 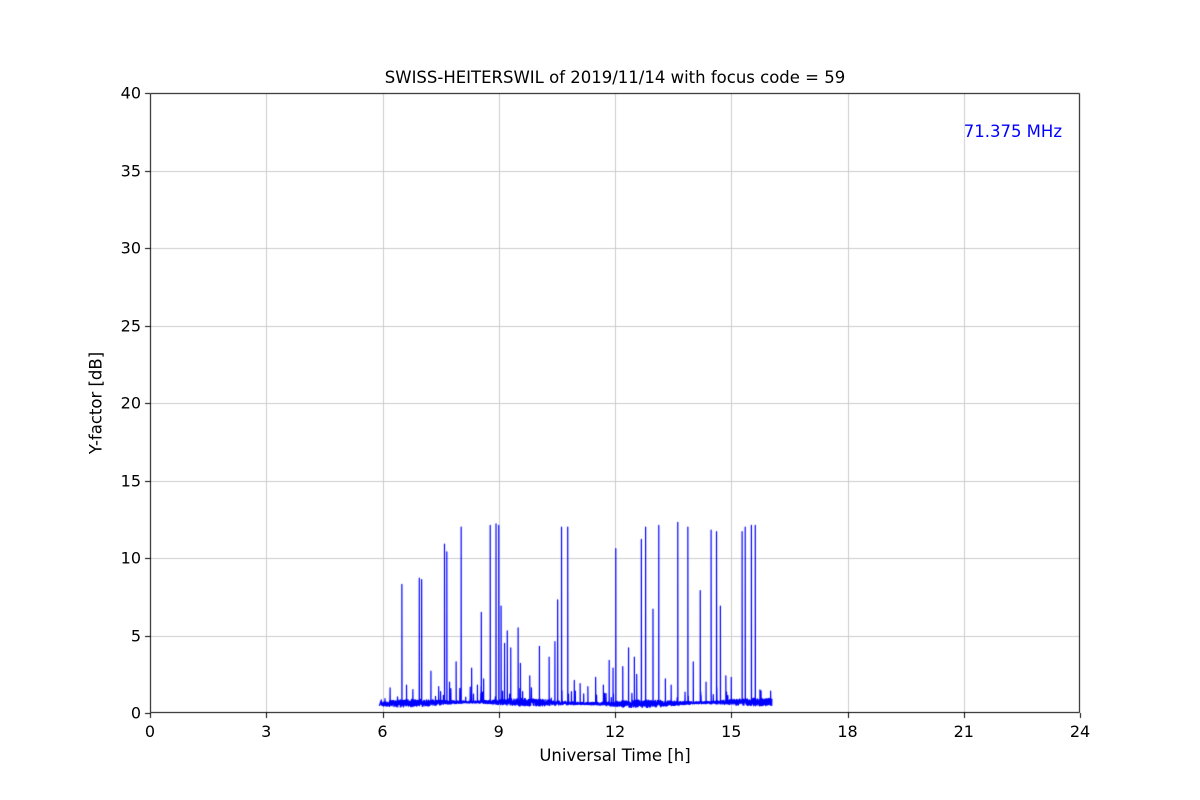 I want to click on x-tick-label: 24, so click(x=1080, y=731).